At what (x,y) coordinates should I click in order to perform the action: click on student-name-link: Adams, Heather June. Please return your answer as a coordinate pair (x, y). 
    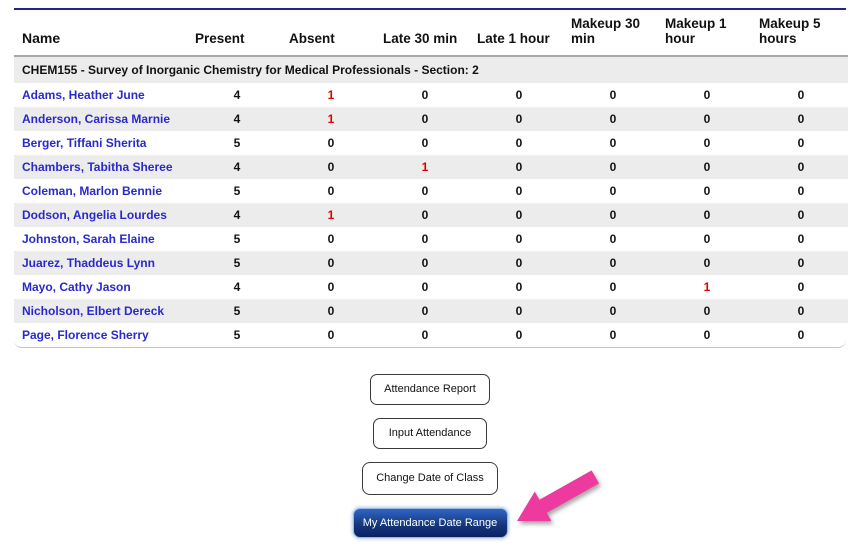
    Looking at the image, I should click on (83, 95).